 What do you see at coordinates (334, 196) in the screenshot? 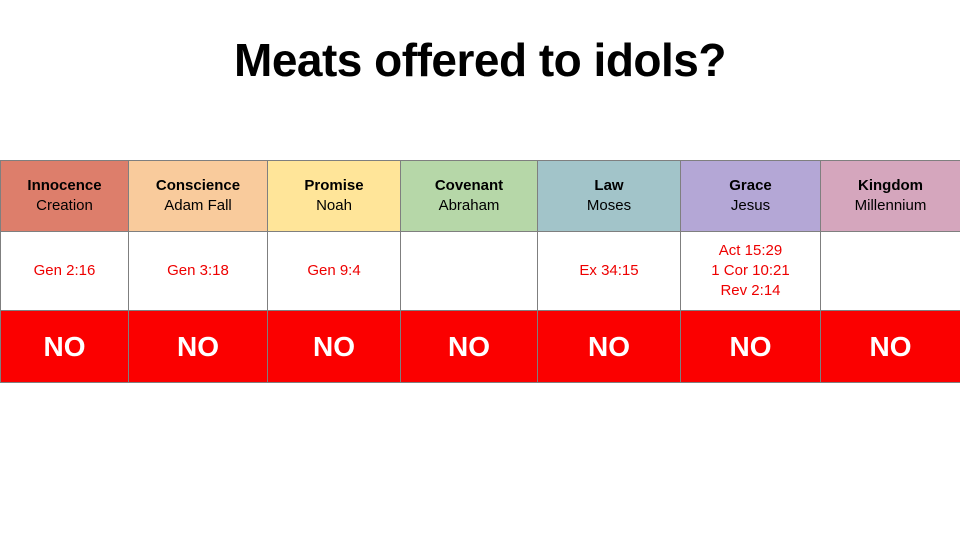
I see `header-cell-promise: Promise Noah` at bounding box center [334, 196].